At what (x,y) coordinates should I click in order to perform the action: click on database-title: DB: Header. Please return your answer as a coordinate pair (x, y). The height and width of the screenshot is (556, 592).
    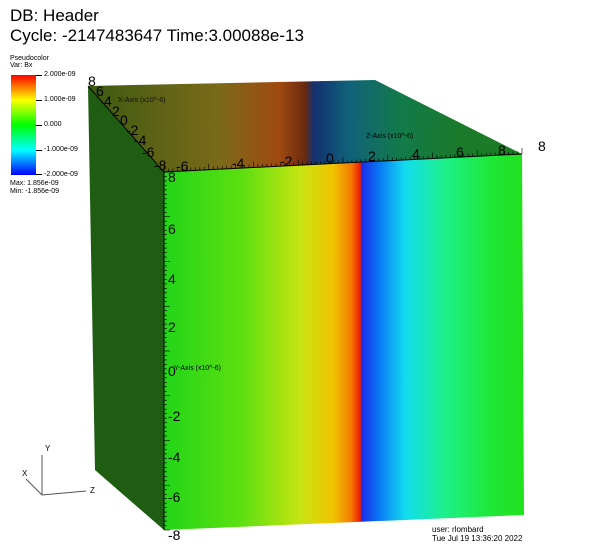
    Looking at the image, I should click on (54, 15).